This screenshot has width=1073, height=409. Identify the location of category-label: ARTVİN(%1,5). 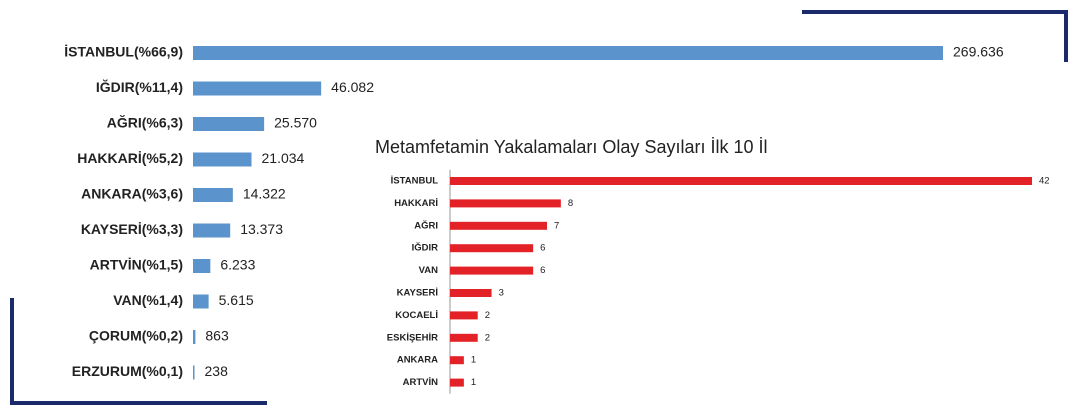
(136, 265).